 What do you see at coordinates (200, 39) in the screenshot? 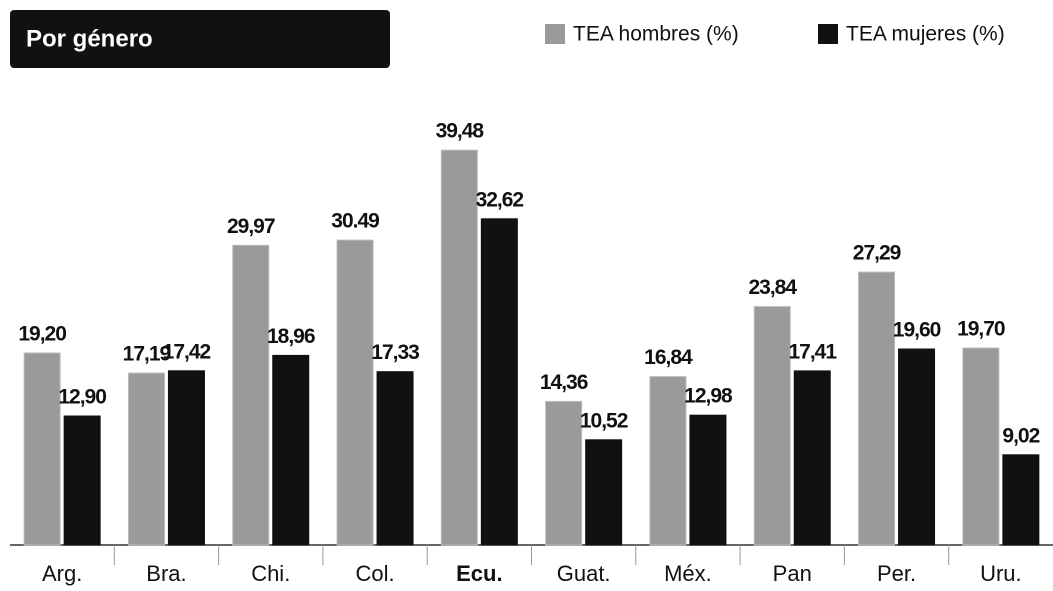
I see `title-box` at bounding box center [200, 39].